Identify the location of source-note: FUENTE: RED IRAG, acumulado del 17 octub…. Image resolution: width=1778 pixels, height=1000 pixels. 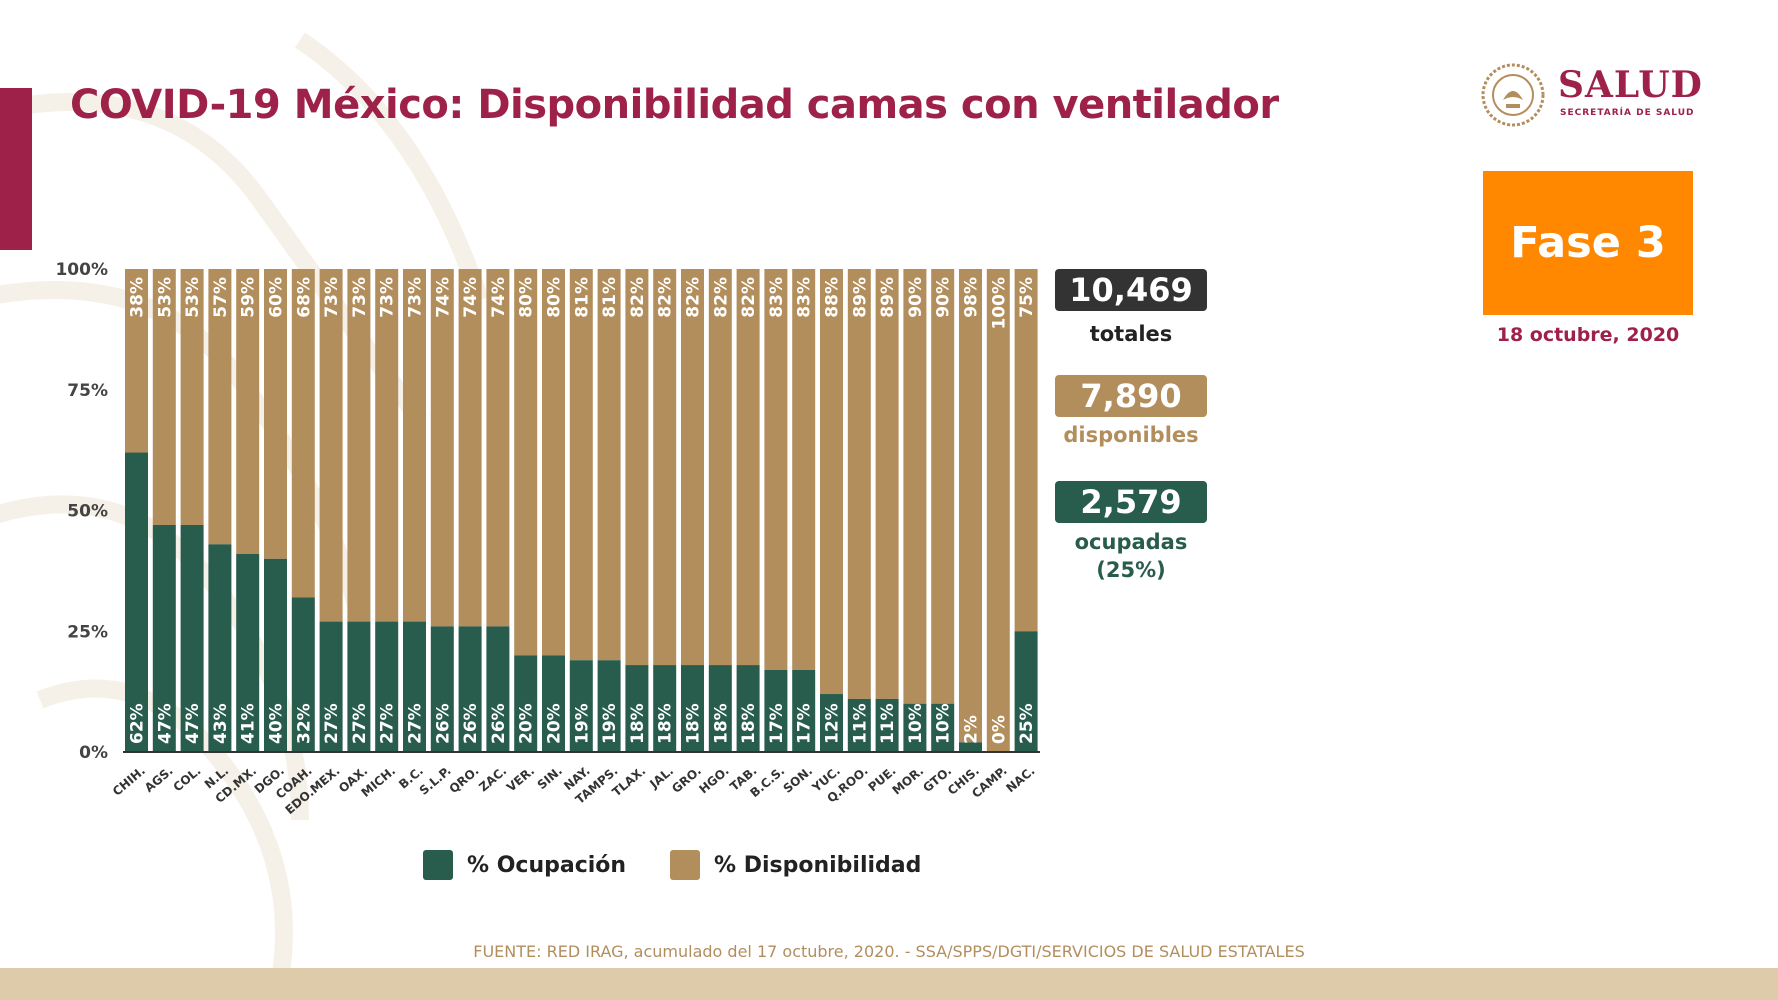
(889, 951).